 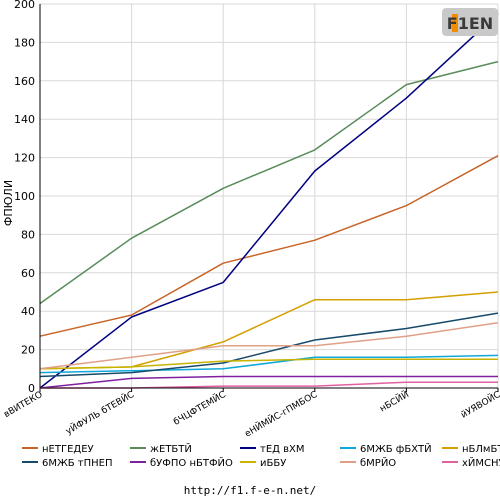 I want to click on legend-item: тЕД вХМ, so click(x=272, y=449).